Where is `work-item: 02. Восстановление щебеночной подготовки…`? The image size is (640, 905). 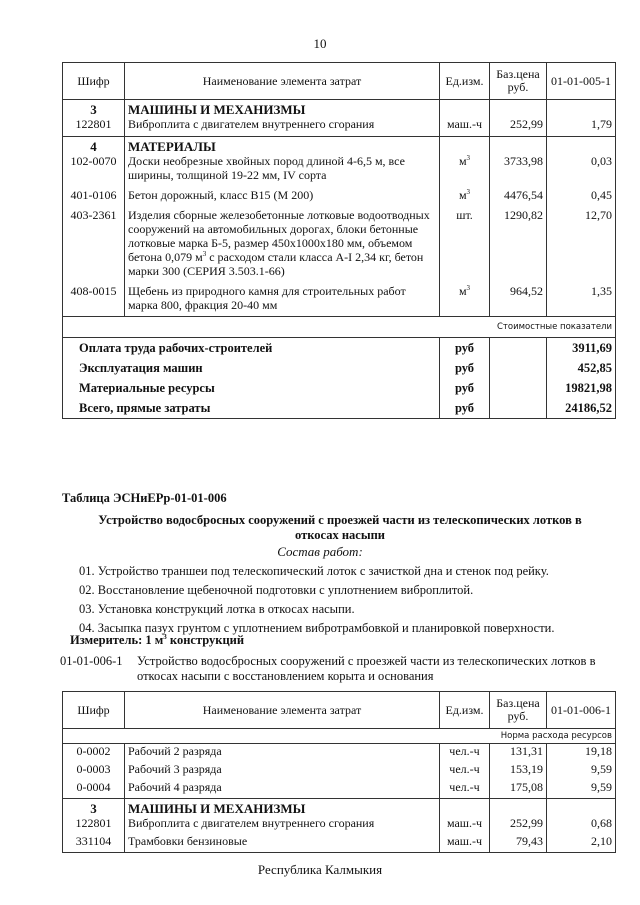 work-item: 02. Восстановление щебеночной подготовки… is located at coordinates (276, 590).